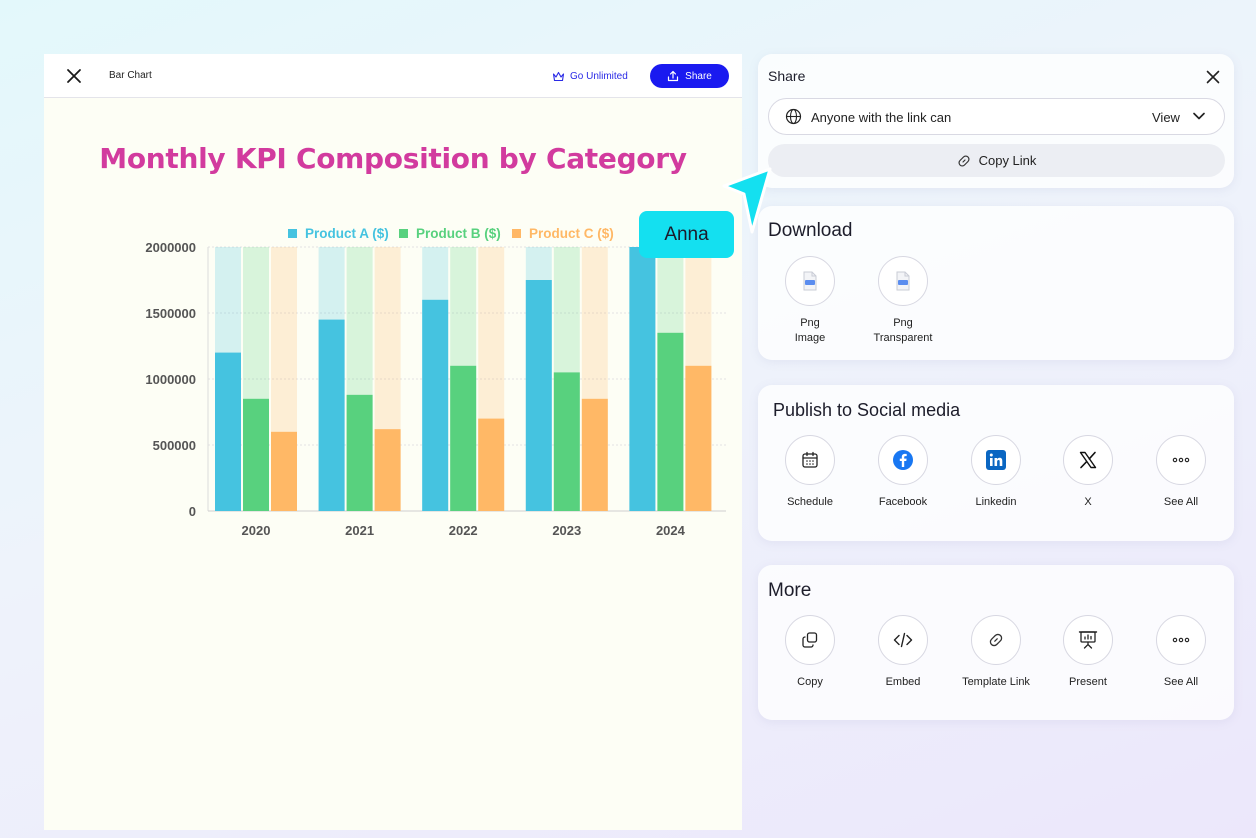 This screenshot has height=838, width=1256. What do you see at coordinates (1181, 472) in the screenshot?
I see `see-all-social-button: See All` at bounding box center [1181, 472].